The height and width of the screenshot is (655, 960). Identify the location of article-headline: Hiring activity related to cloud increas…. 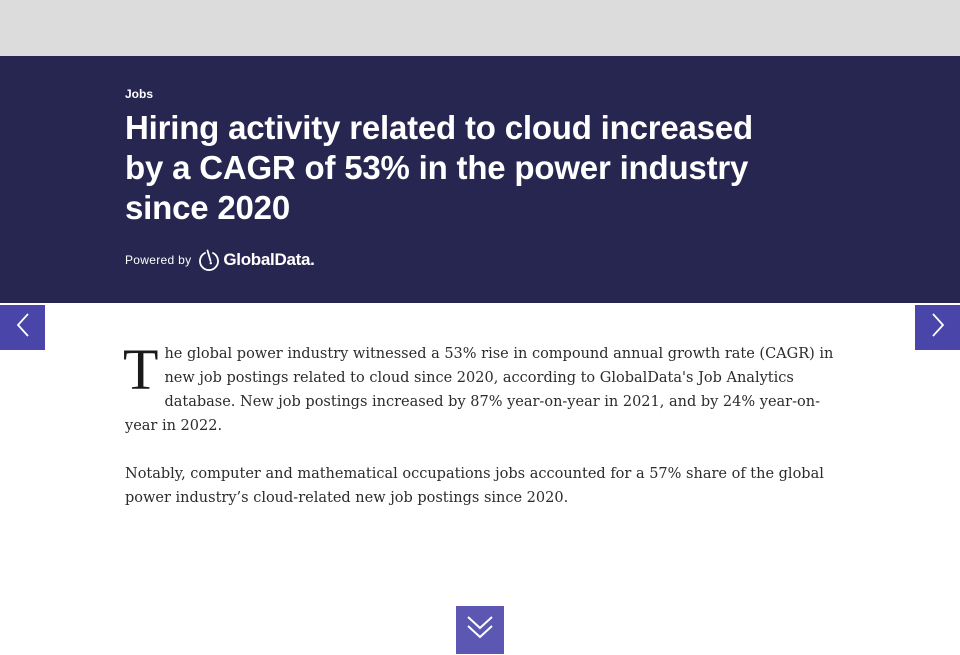
(439, 167).